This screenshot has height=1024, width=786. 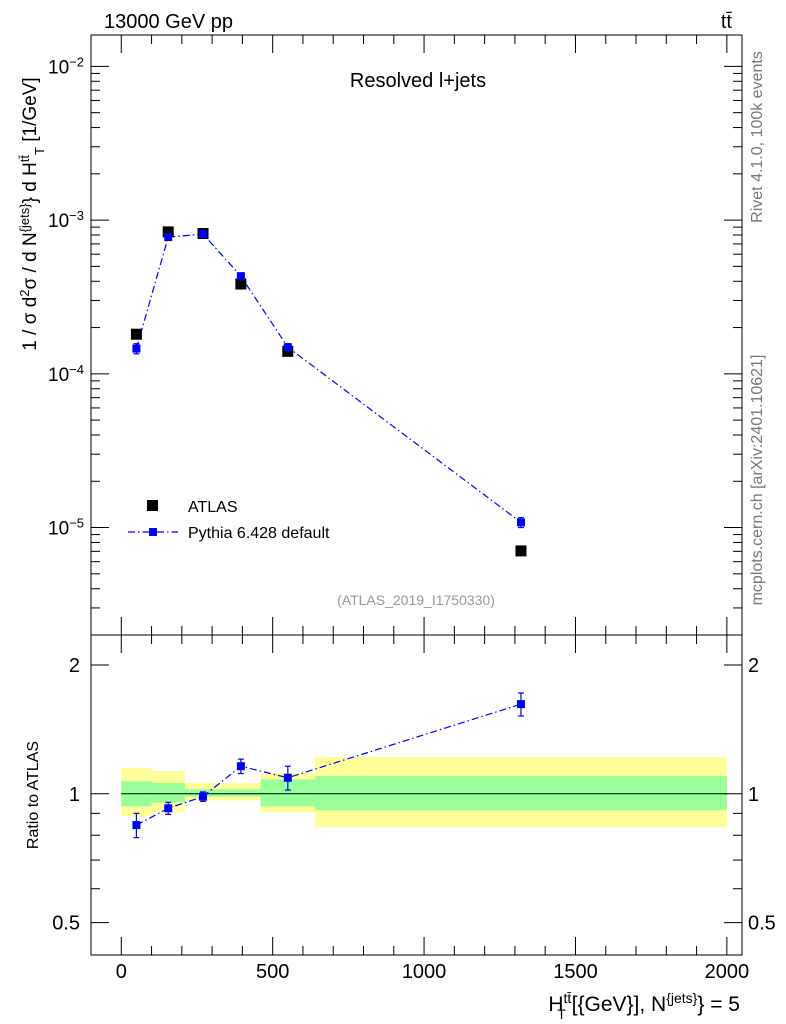 What do you see at coordinates (66, 527) in the screenshot?
I see `main-y-tick-label: 10⁻⁵` at bounding box center [66, 527].